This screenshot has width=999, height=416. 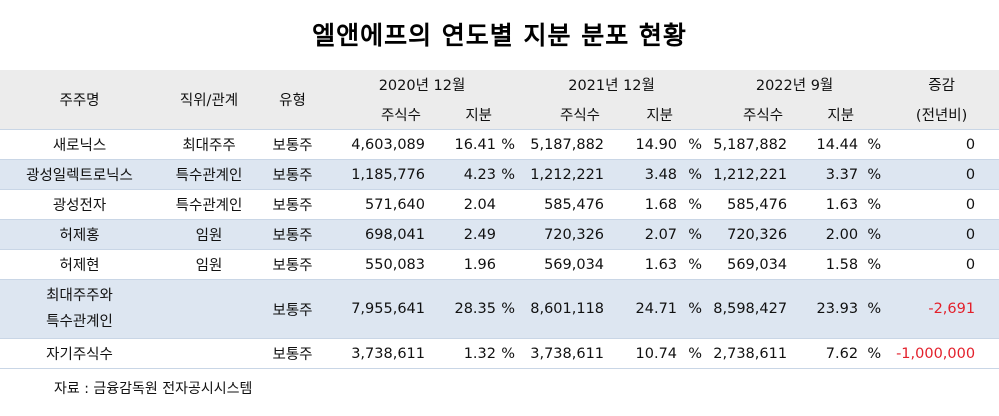 I want to click on cell-stake-2022: 2.00, so click(x=823, y=234).